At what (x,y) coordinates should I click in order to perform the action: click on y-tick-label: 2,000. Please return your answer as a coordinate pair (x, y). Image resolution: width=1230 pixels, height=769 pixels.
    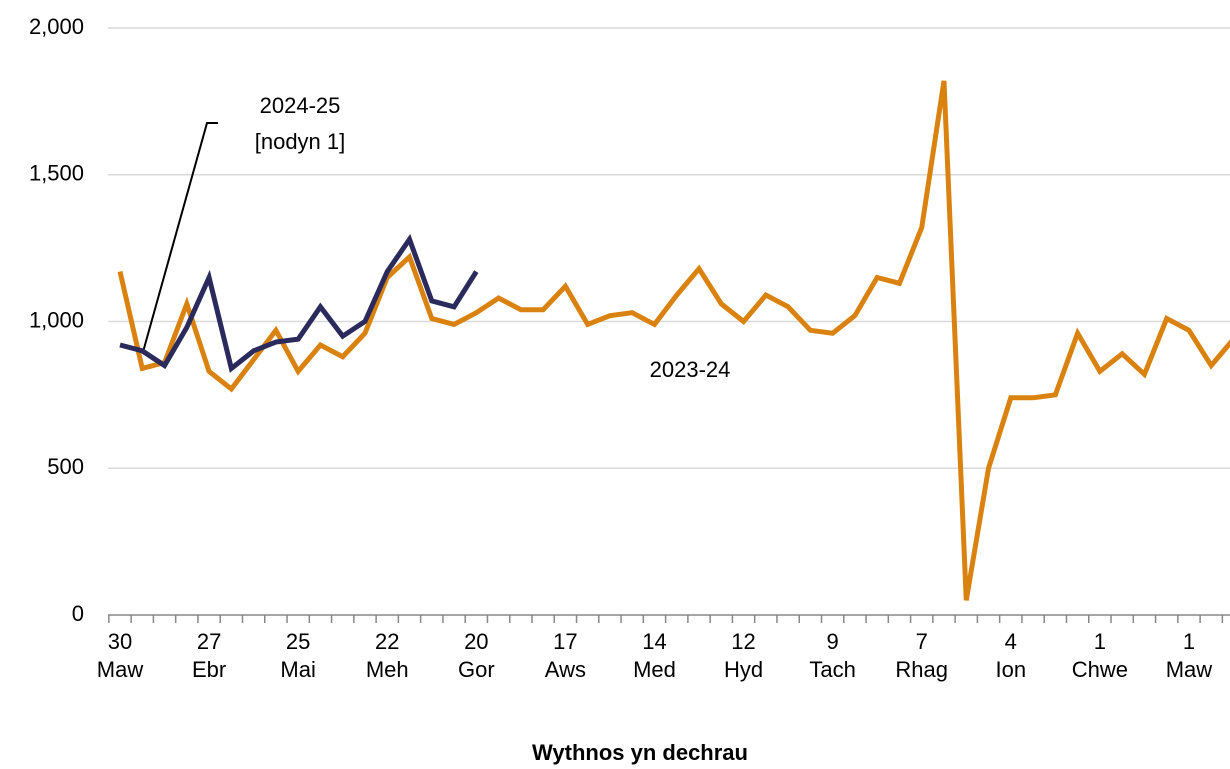
    Looking at the image, I should click on (56, 26).